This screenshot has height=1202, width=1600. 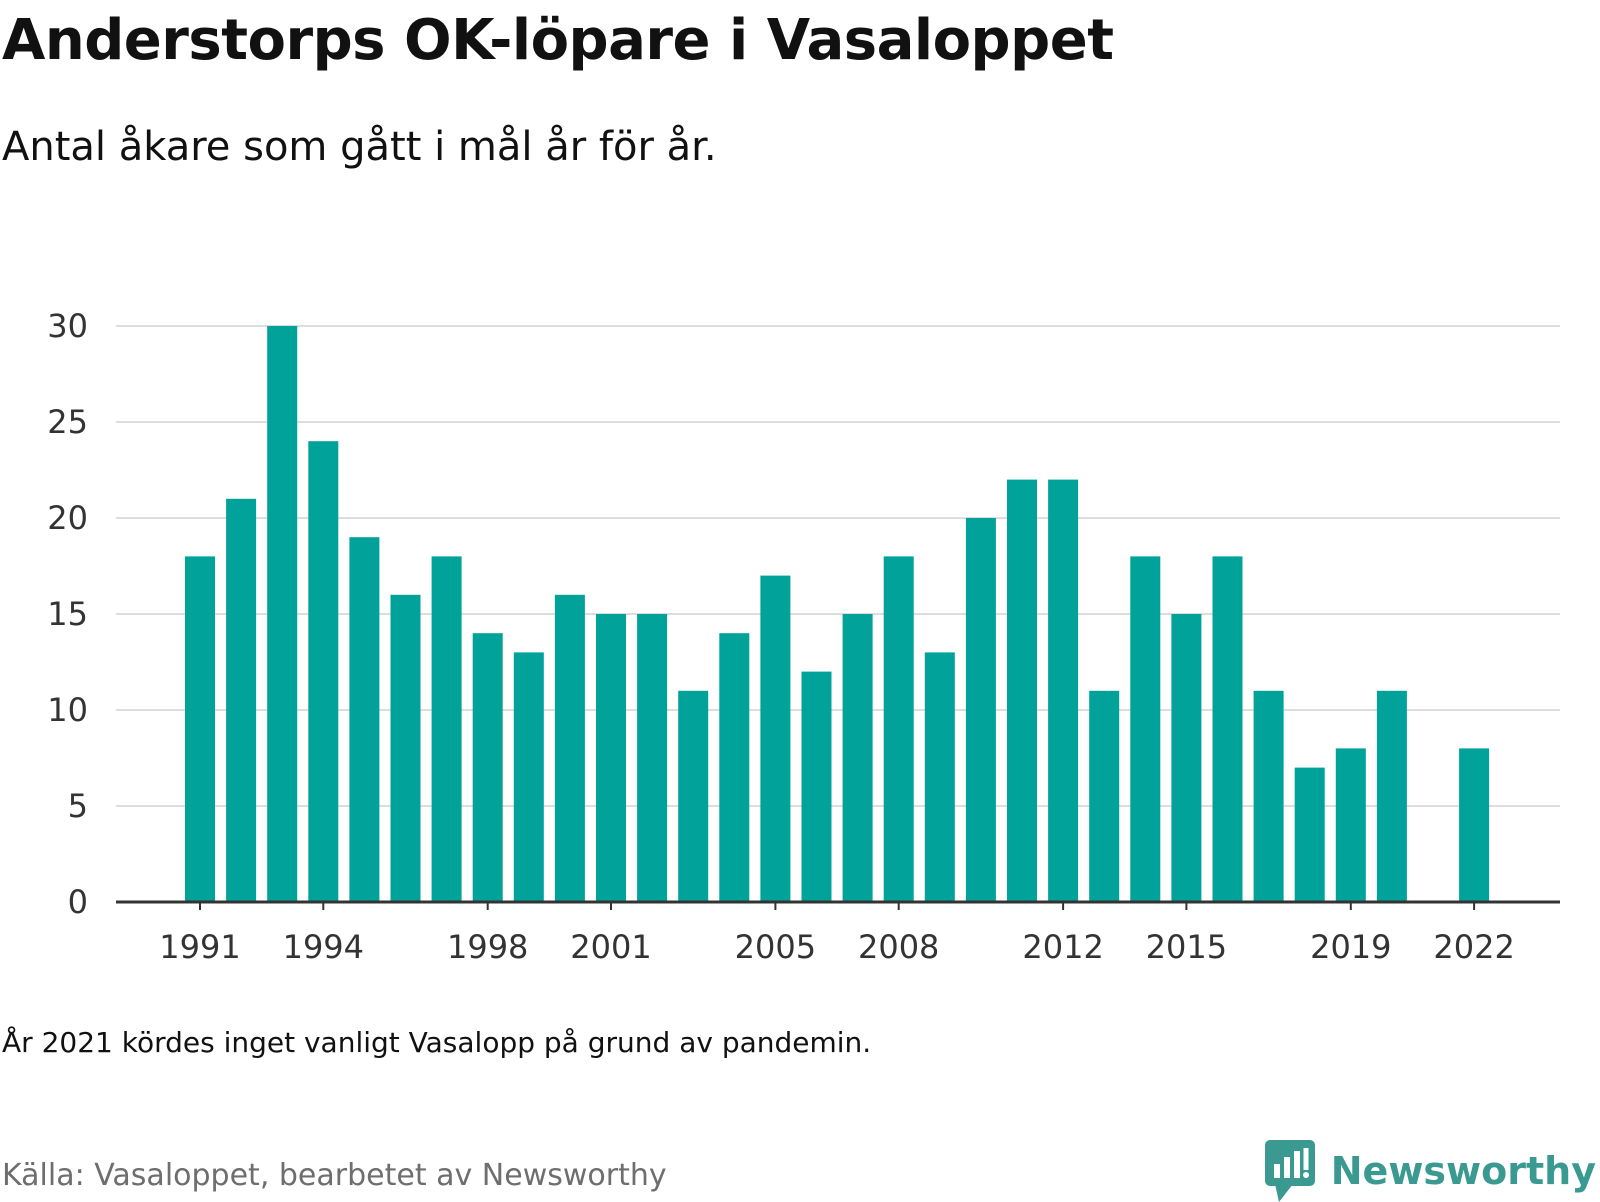 I want to click on x-tick-label: 2005, so click(x=775, y=947).